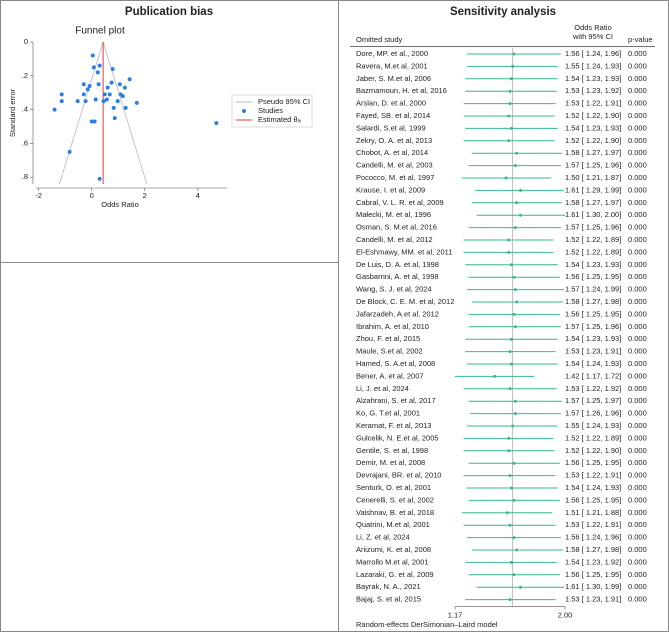  What do you see at coordinates (383, 537) in the screenshot?
I see `study-name: Li, Z. et al, 2024` at bounding box center [383, 537].